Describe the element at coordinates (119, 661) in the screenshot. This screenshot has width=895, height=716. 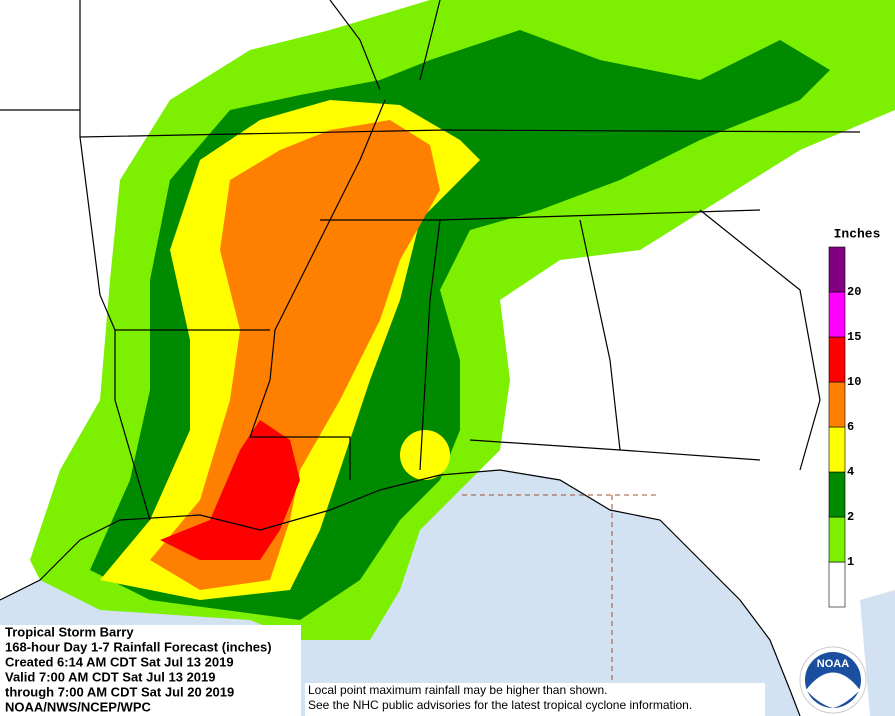
I see `info-line: Created 6:14 AM CDT Sat Jul 13 2019` at that location.